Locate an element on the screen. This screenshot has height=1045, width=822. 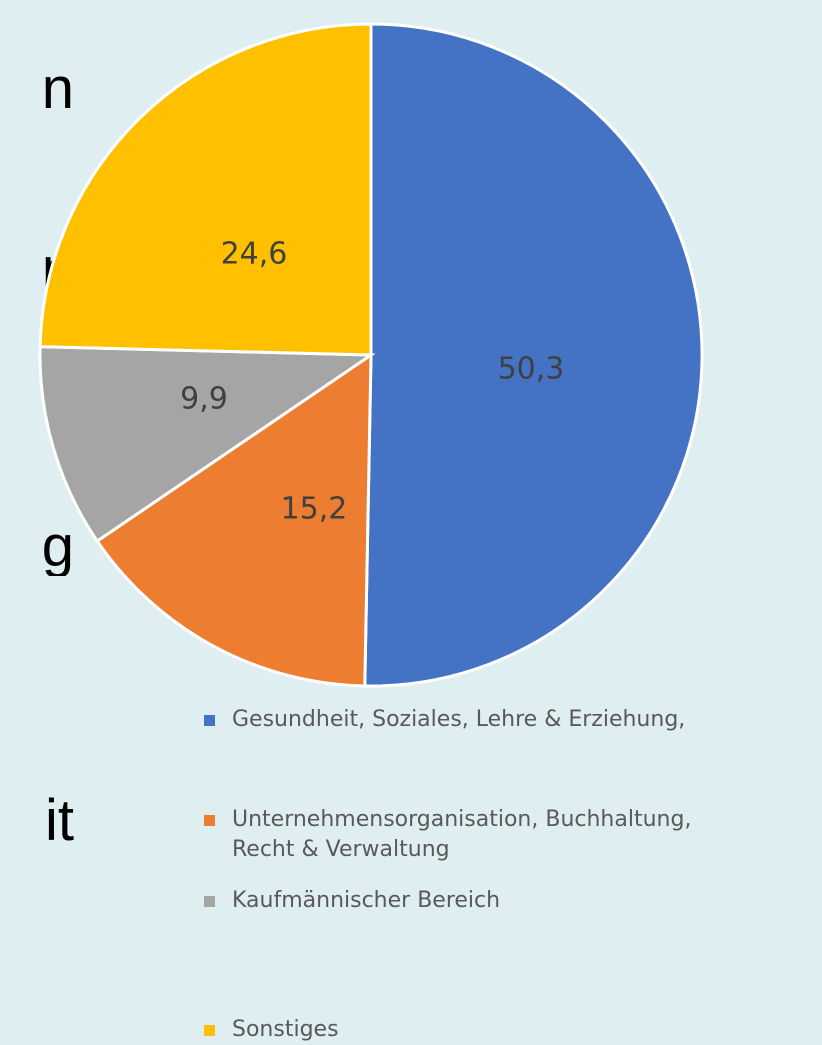
data-label: 15,2 is located at coordinates (314, 509).